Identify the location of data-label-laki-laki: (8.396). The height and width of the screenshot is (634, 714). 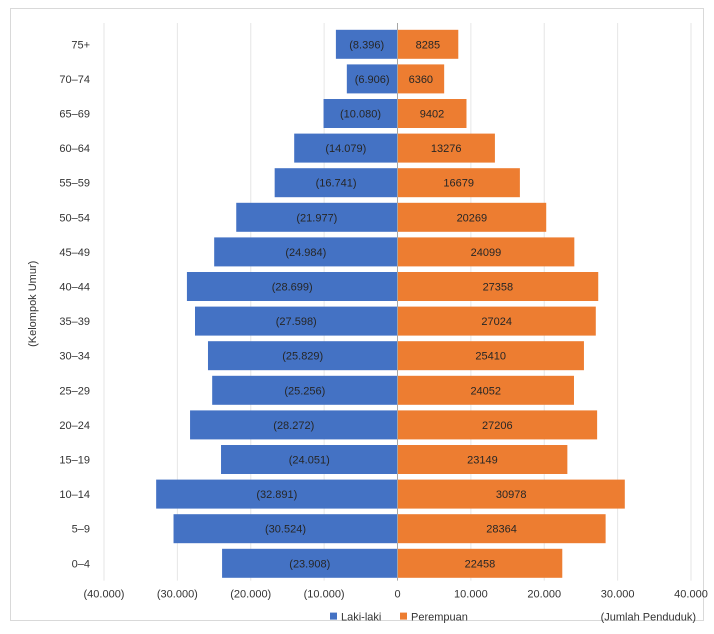
(366, 45).